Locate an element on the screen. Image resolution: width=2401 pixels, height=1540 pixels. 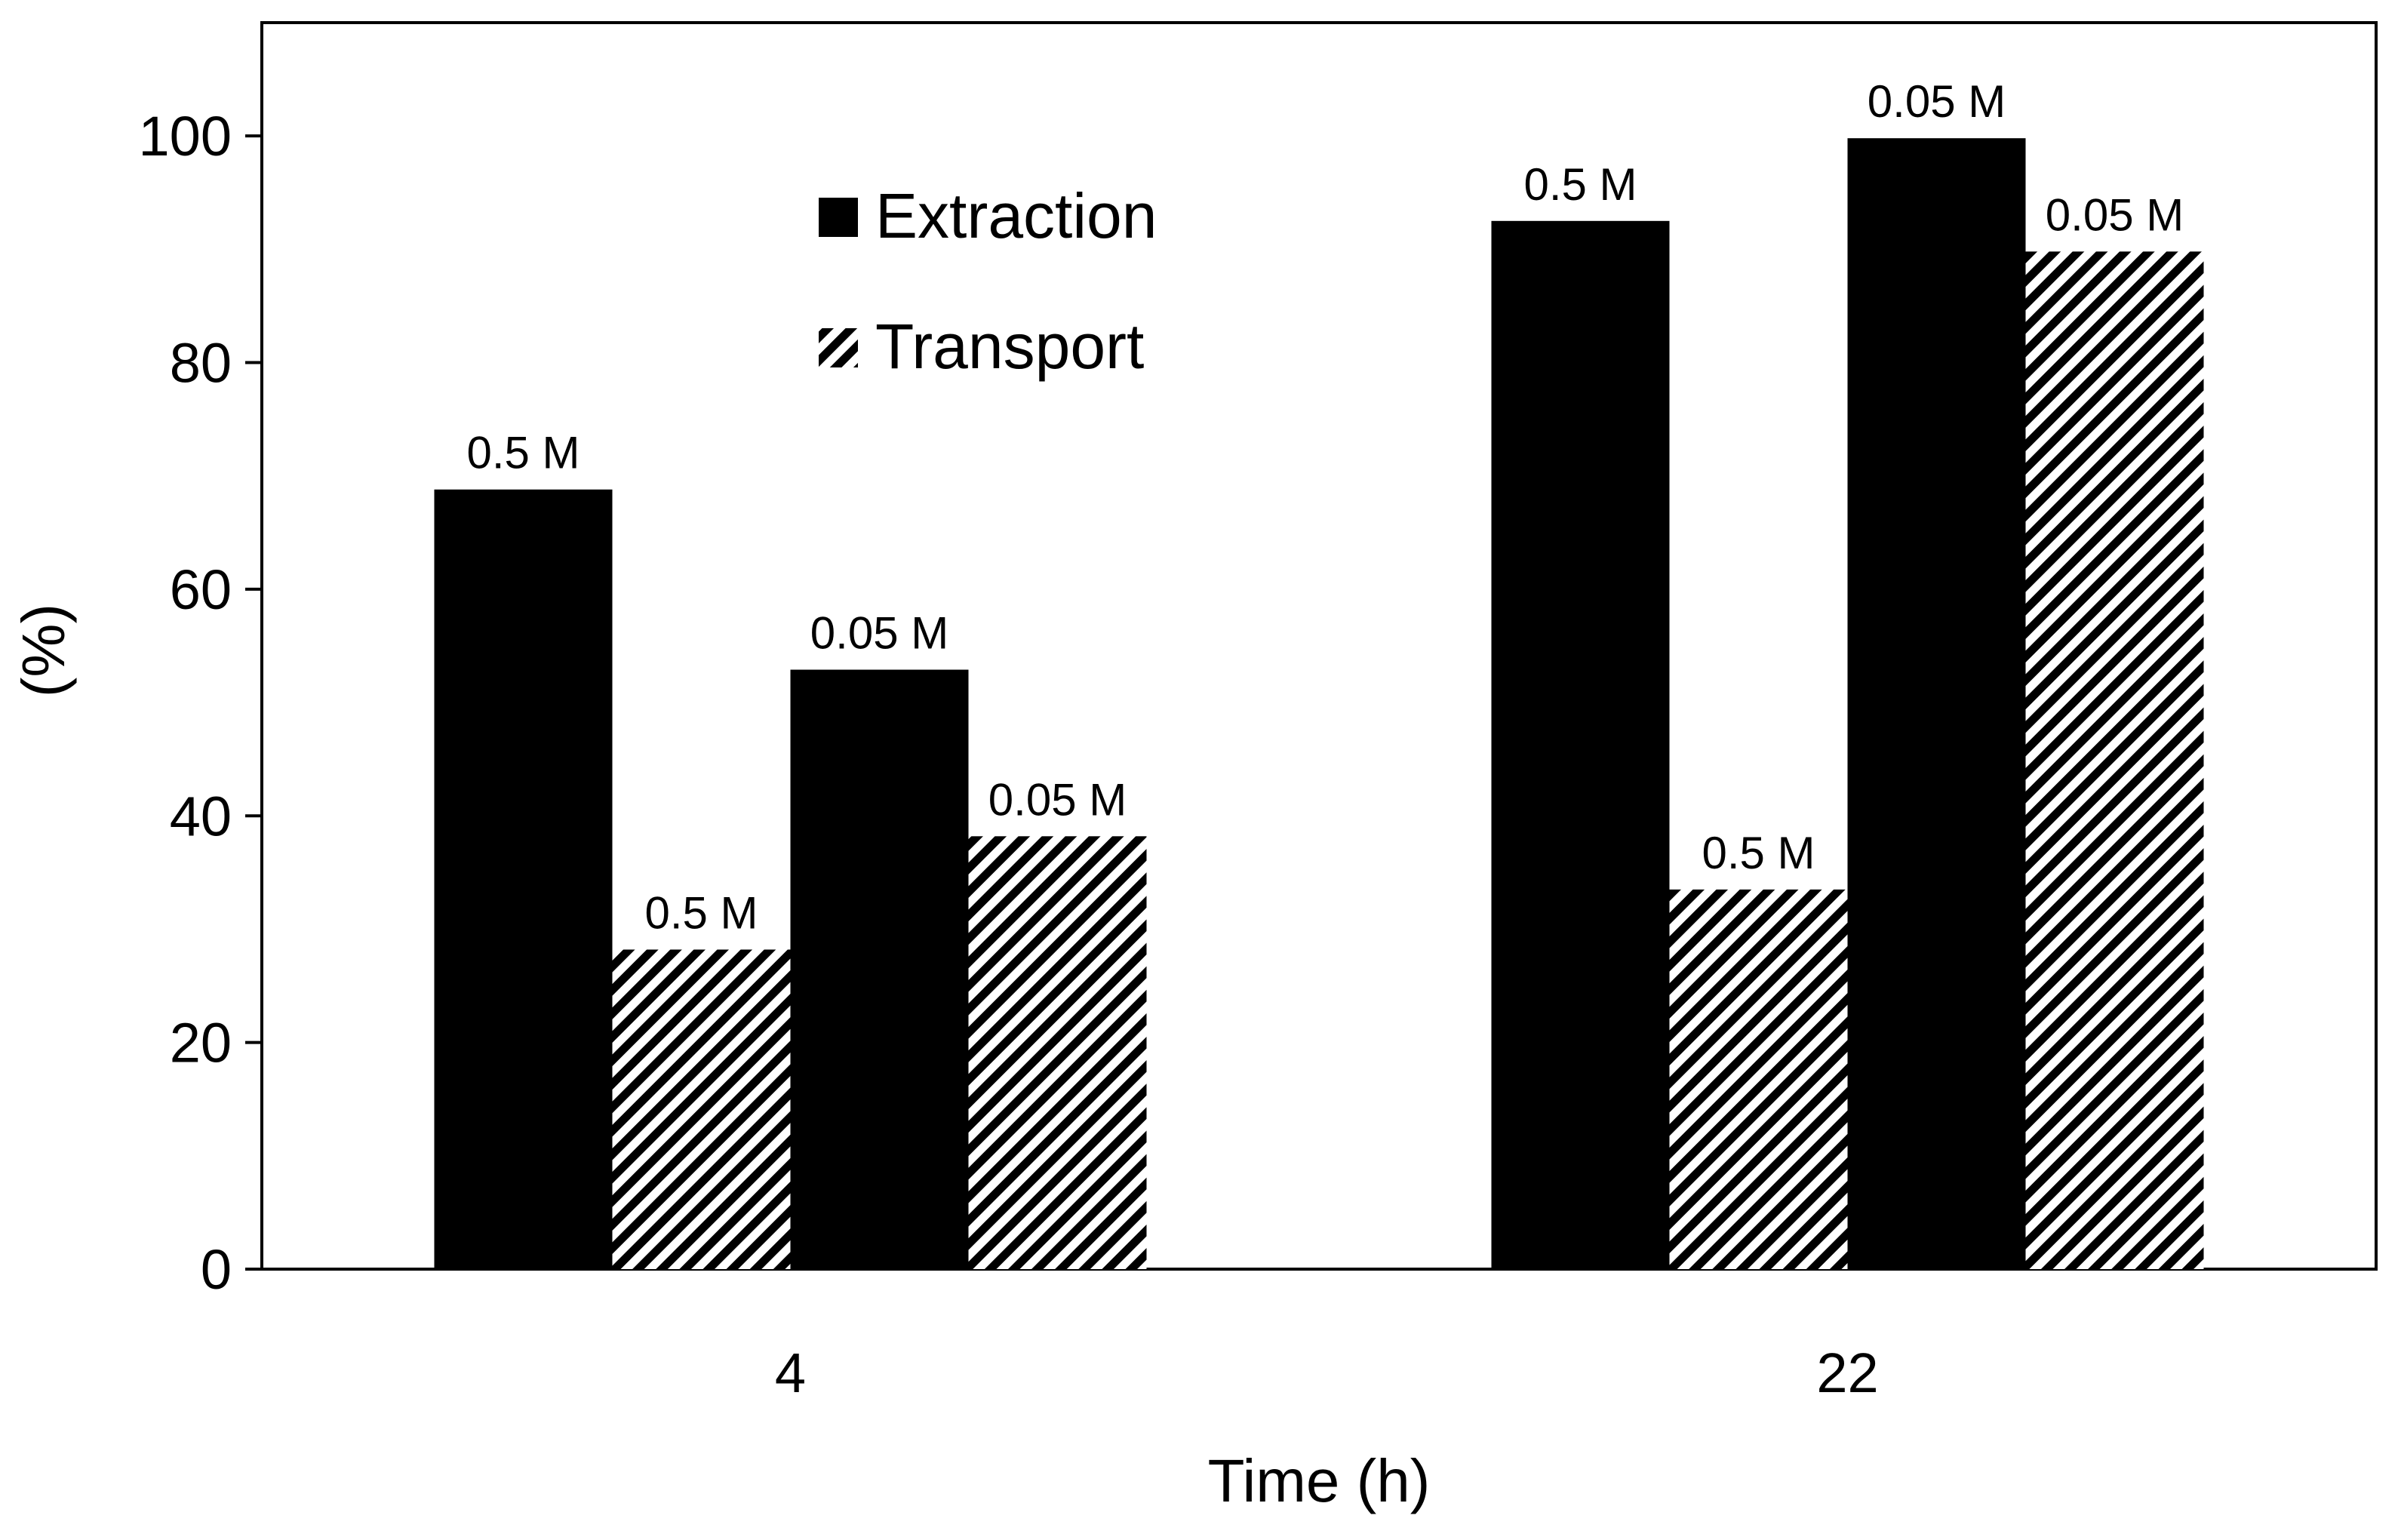
legend-label-transport: Transport is located at coordinates (1010, 346).